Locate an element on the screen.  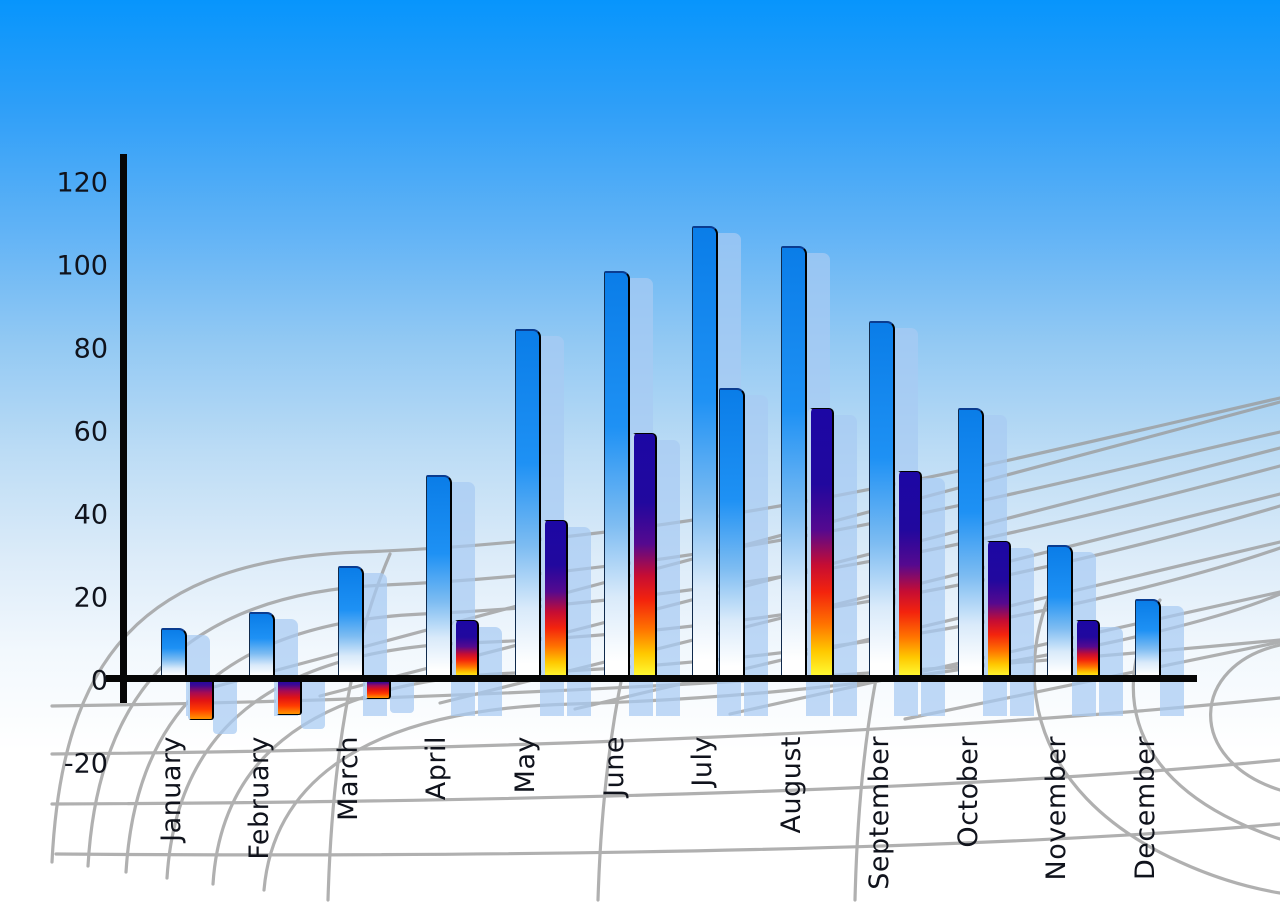
bar-may-s1 is located at coordinates (527, 503).